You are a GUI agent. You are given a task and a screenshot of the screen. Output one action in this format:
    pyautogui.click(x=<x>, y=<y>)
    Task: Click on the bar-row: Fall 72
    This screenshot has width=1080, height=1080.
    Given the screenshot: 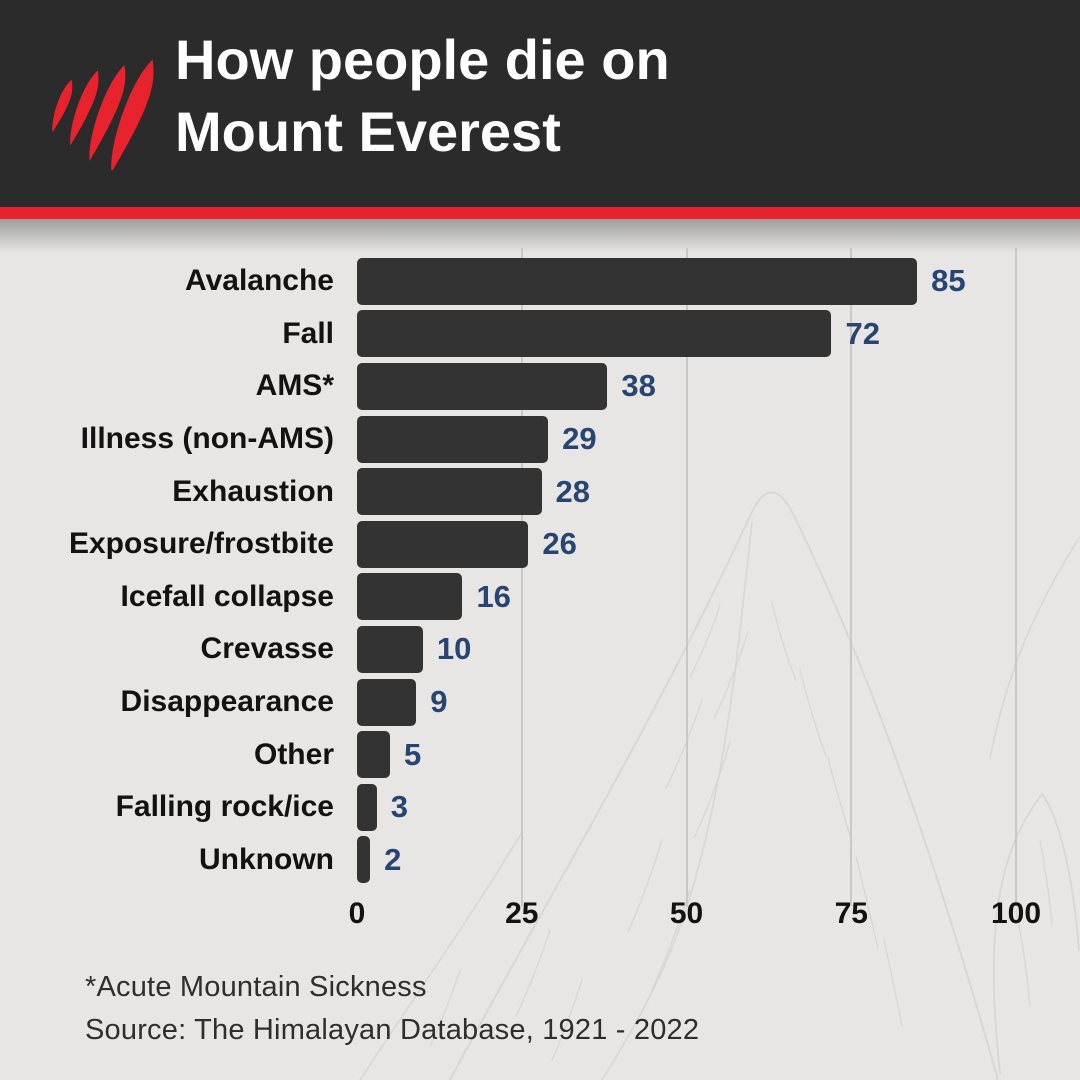 What is the action you would take?
    pyautogui.click(x=540, y=334)
    